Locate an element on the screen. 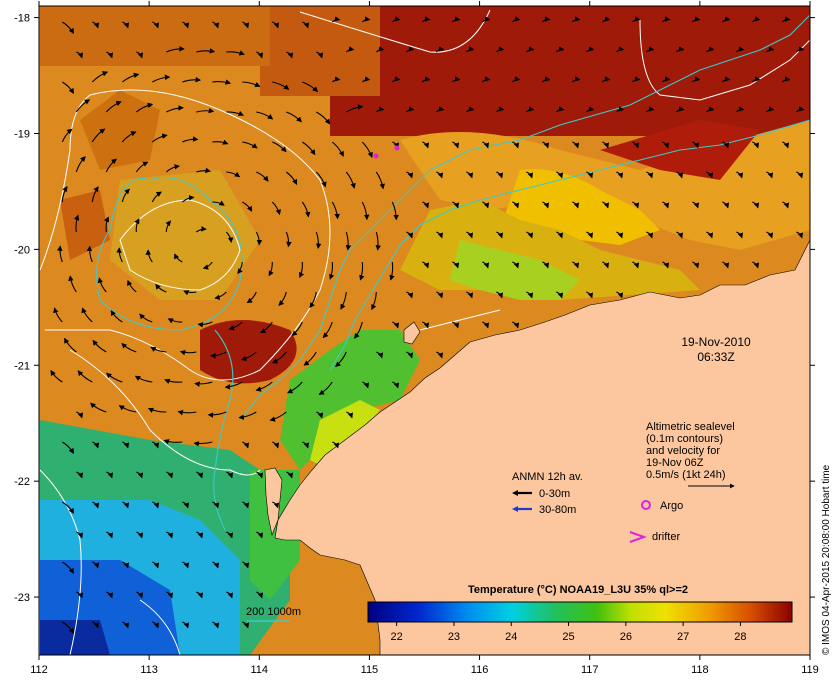 The height and width of the screenshot is (680, 840). colorbar-tick-label: 22 is located at coordinates (397, 637).